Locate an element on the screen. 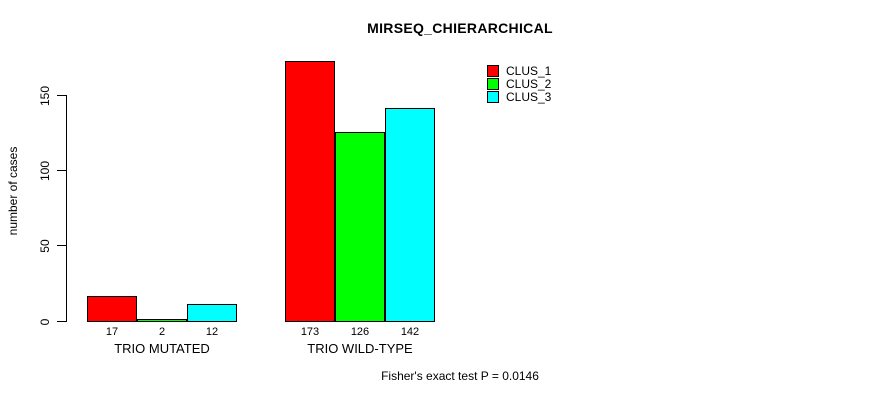 This screenshot has width=890, height=400. y-tick-label: 100 is located at coordinates (45, 170).